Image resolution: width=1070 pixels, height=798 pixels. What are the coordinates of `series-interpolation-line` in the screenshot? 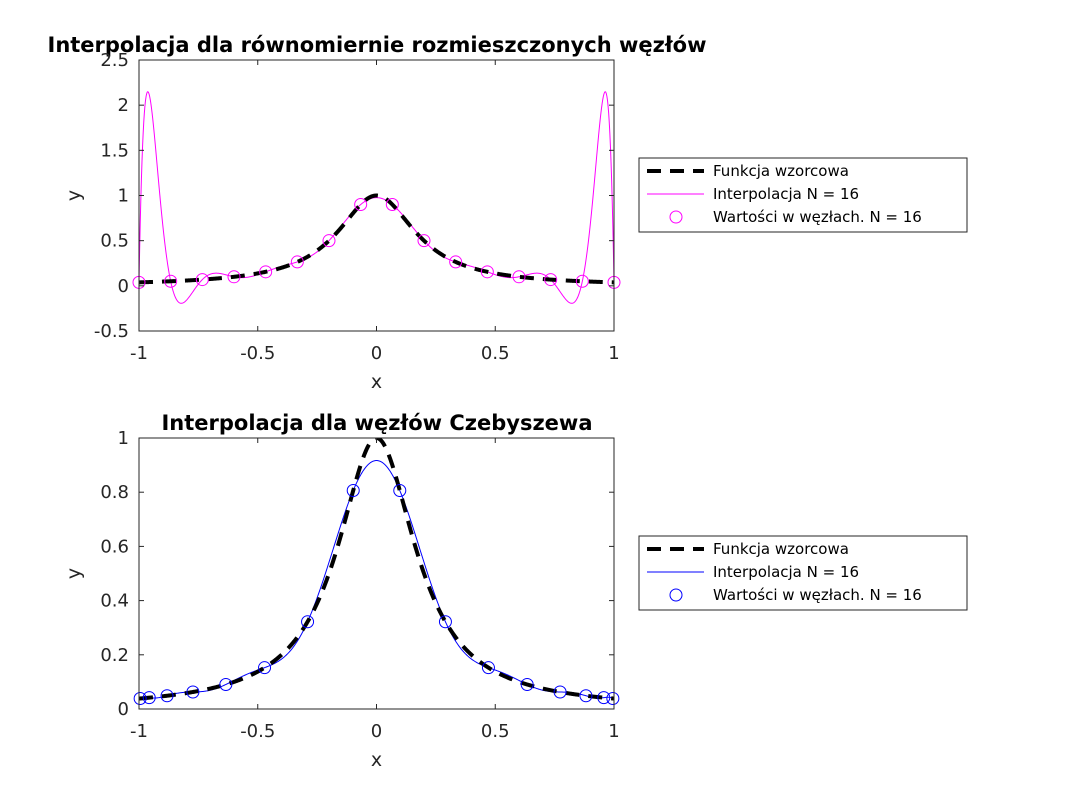 It's located at (376, 197).